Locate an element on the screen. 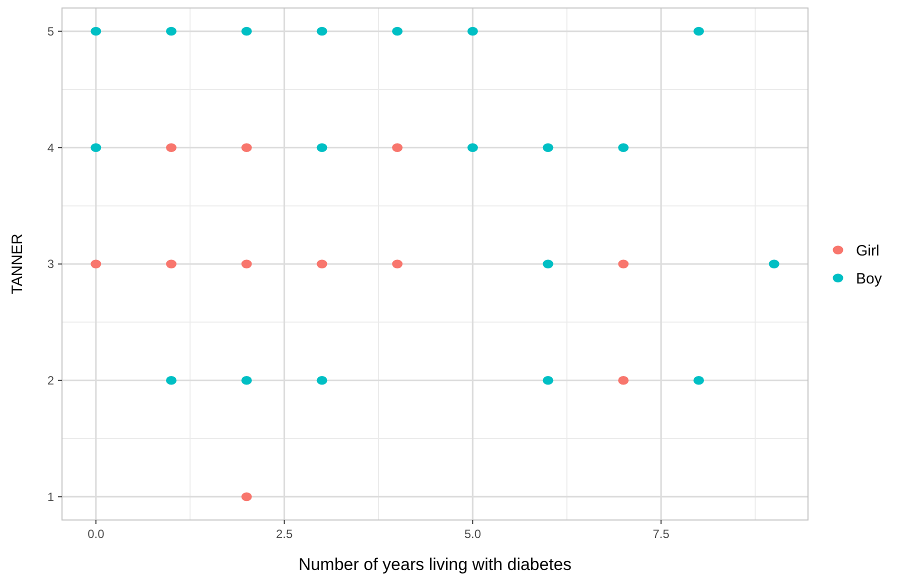 The image size is (917, 576). y-tick-label: 3 is located at coordinates (50, 264).